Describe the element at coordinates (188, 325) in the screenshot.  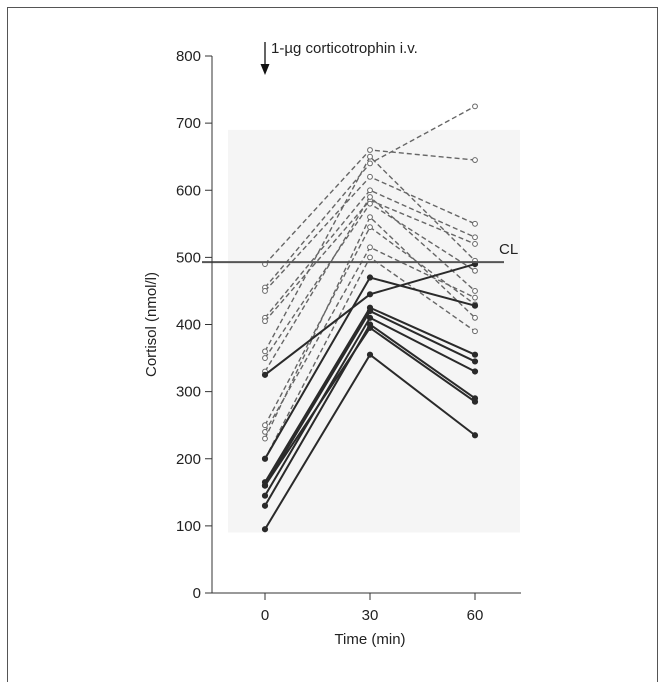
I see `y-tick-label: 400` at that location.